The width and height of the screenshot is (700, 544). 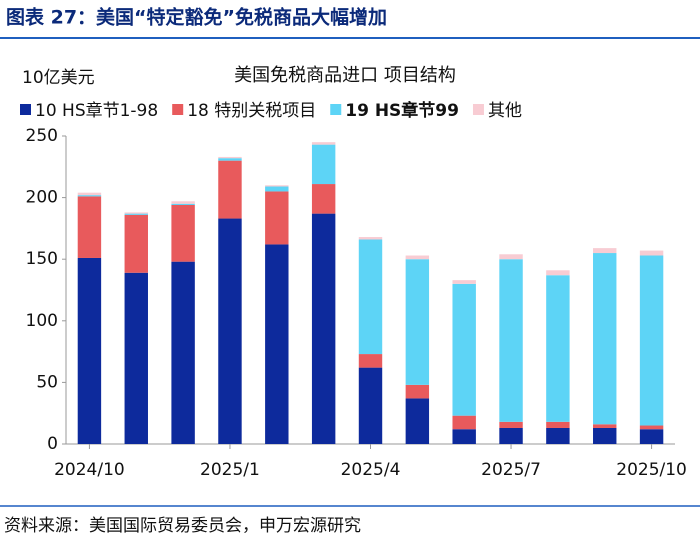 What do you see at coordinates (230, 470) in the screenshot?
I see `x-tick-label: 2025/1` at bounding box center [230, 470].